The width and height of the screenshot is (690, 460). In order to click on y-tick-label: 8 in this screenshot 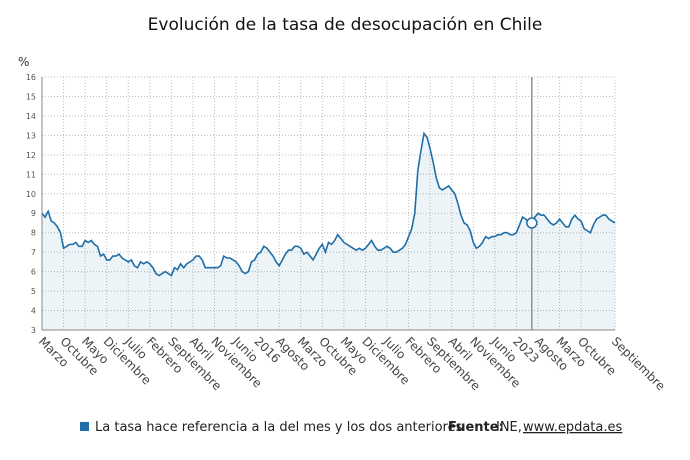, I will do `click(33, 233)`.